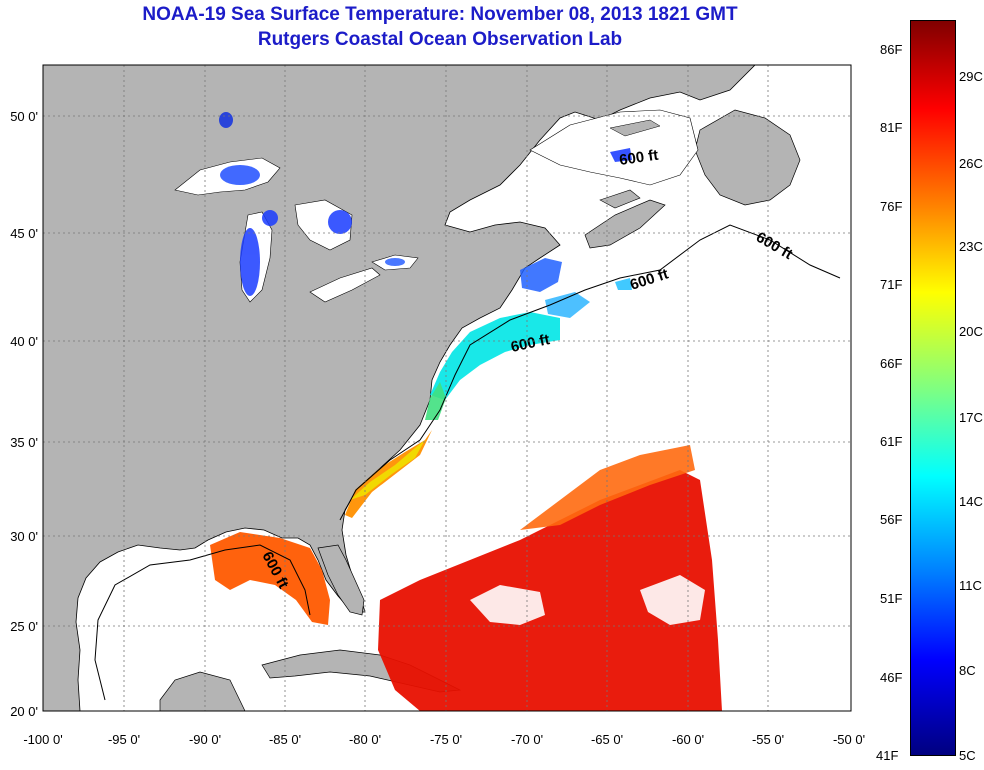 Image resolution: width=984 pixels, height=770 pixels. Describe the element at coordinates (891, 598) in the screenshot. I see `colorbar-f-label: 51F` at that location.